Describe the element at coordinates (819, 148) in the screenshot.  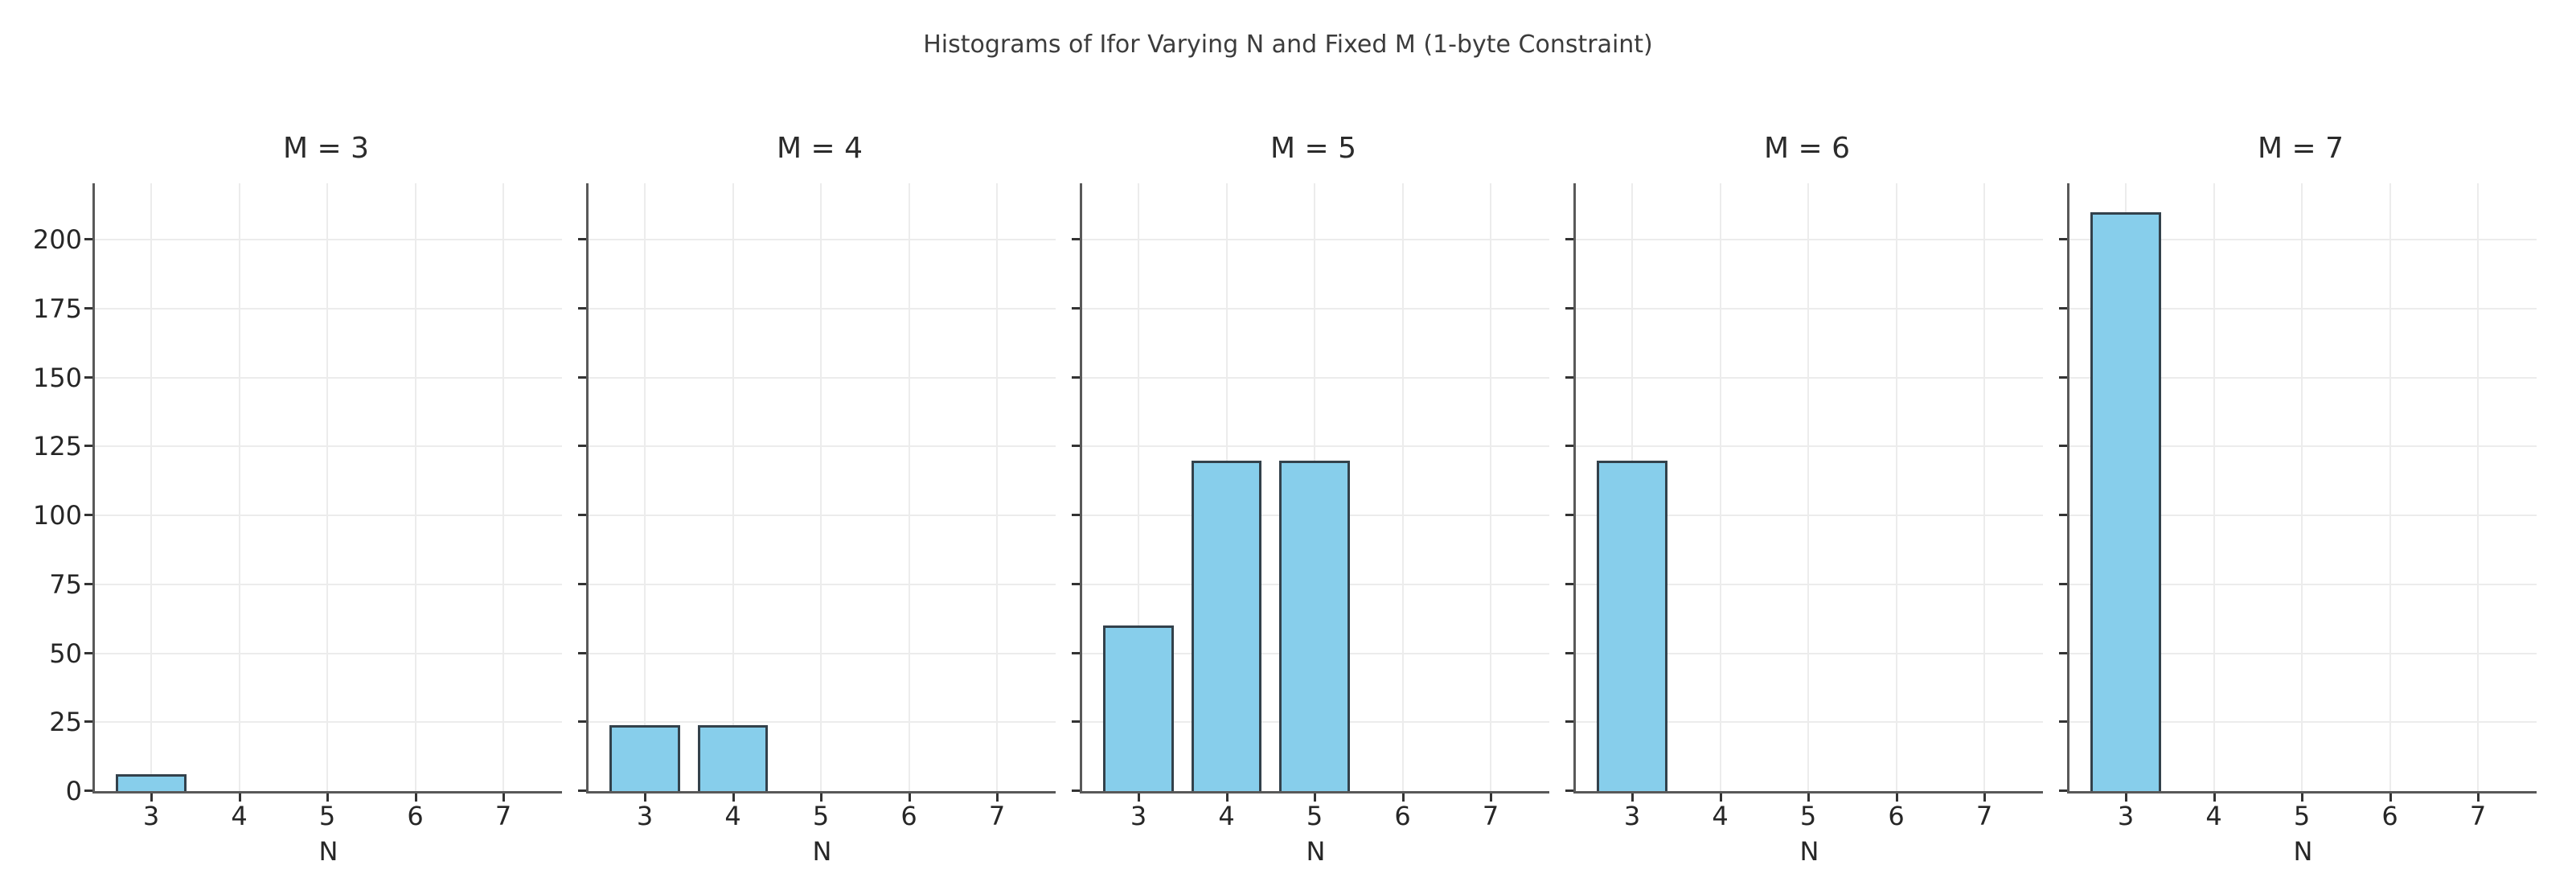
I see `subplot-title: M = 4` at that location.